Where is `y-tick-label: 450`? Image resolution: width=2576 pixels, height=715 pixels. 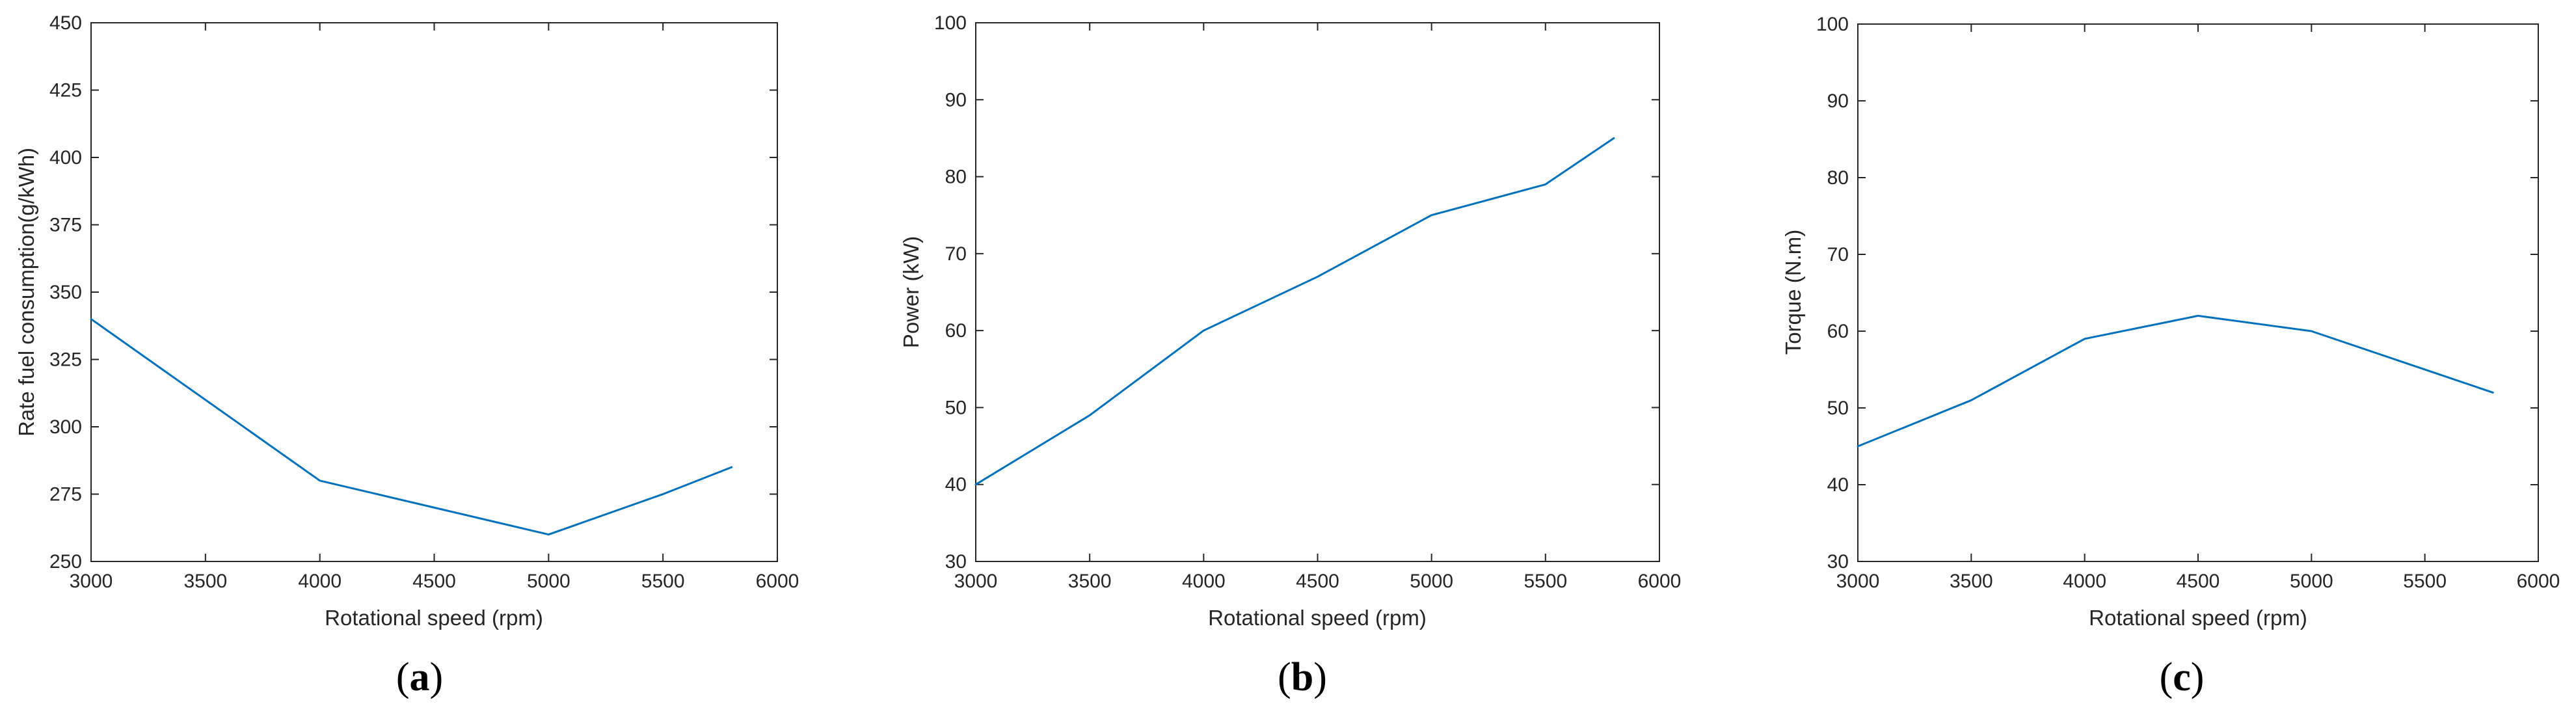 y-tick-label: 450 is located at coordinates (65, 23).